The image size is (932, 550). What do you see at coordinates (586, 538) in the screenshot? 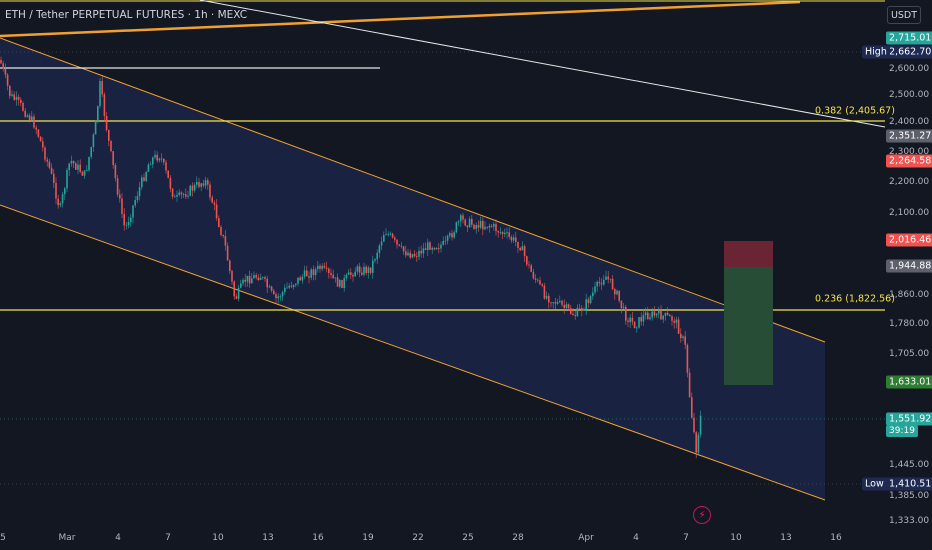
I see `time-tick: Apr` at bounding box center [586, 538].